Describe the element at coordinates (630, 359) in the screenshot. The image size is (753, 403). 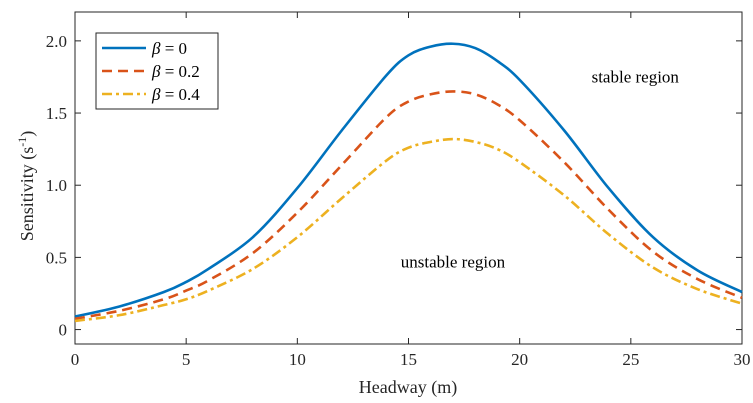
I see `x-tick-label: 25` at that location.